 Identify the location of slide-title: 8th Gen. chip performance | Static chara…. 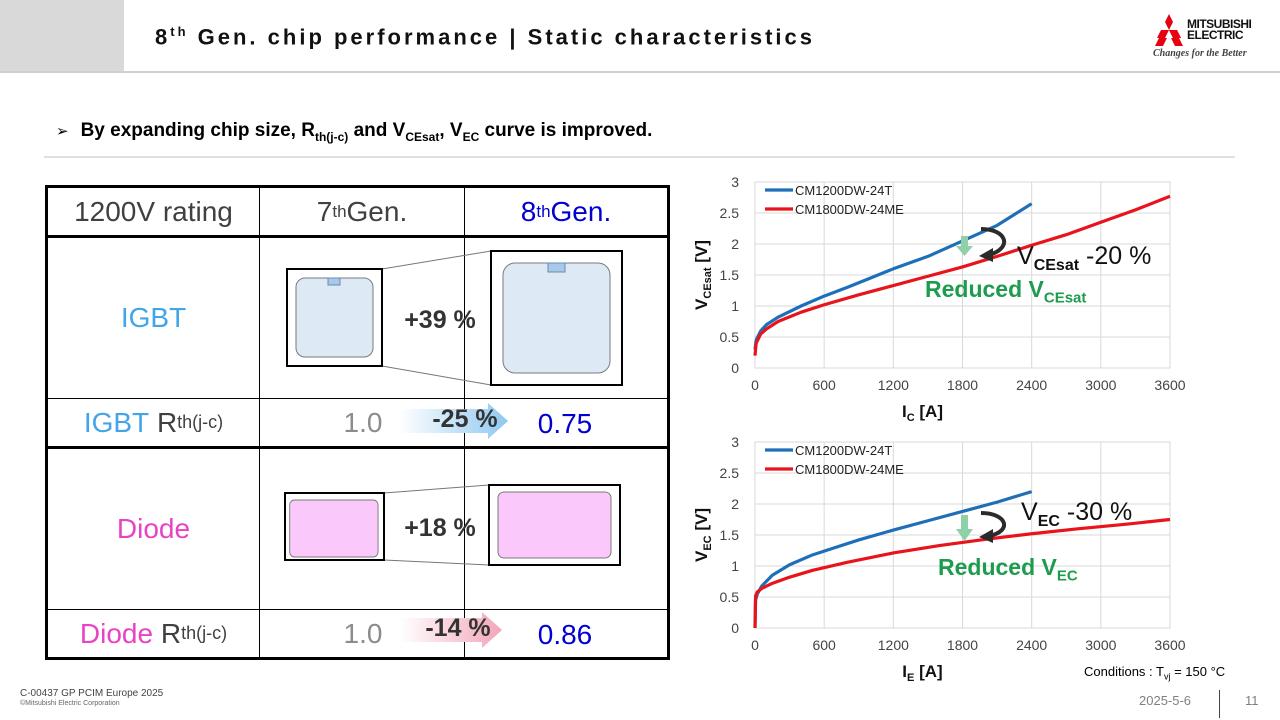
(485, 37).